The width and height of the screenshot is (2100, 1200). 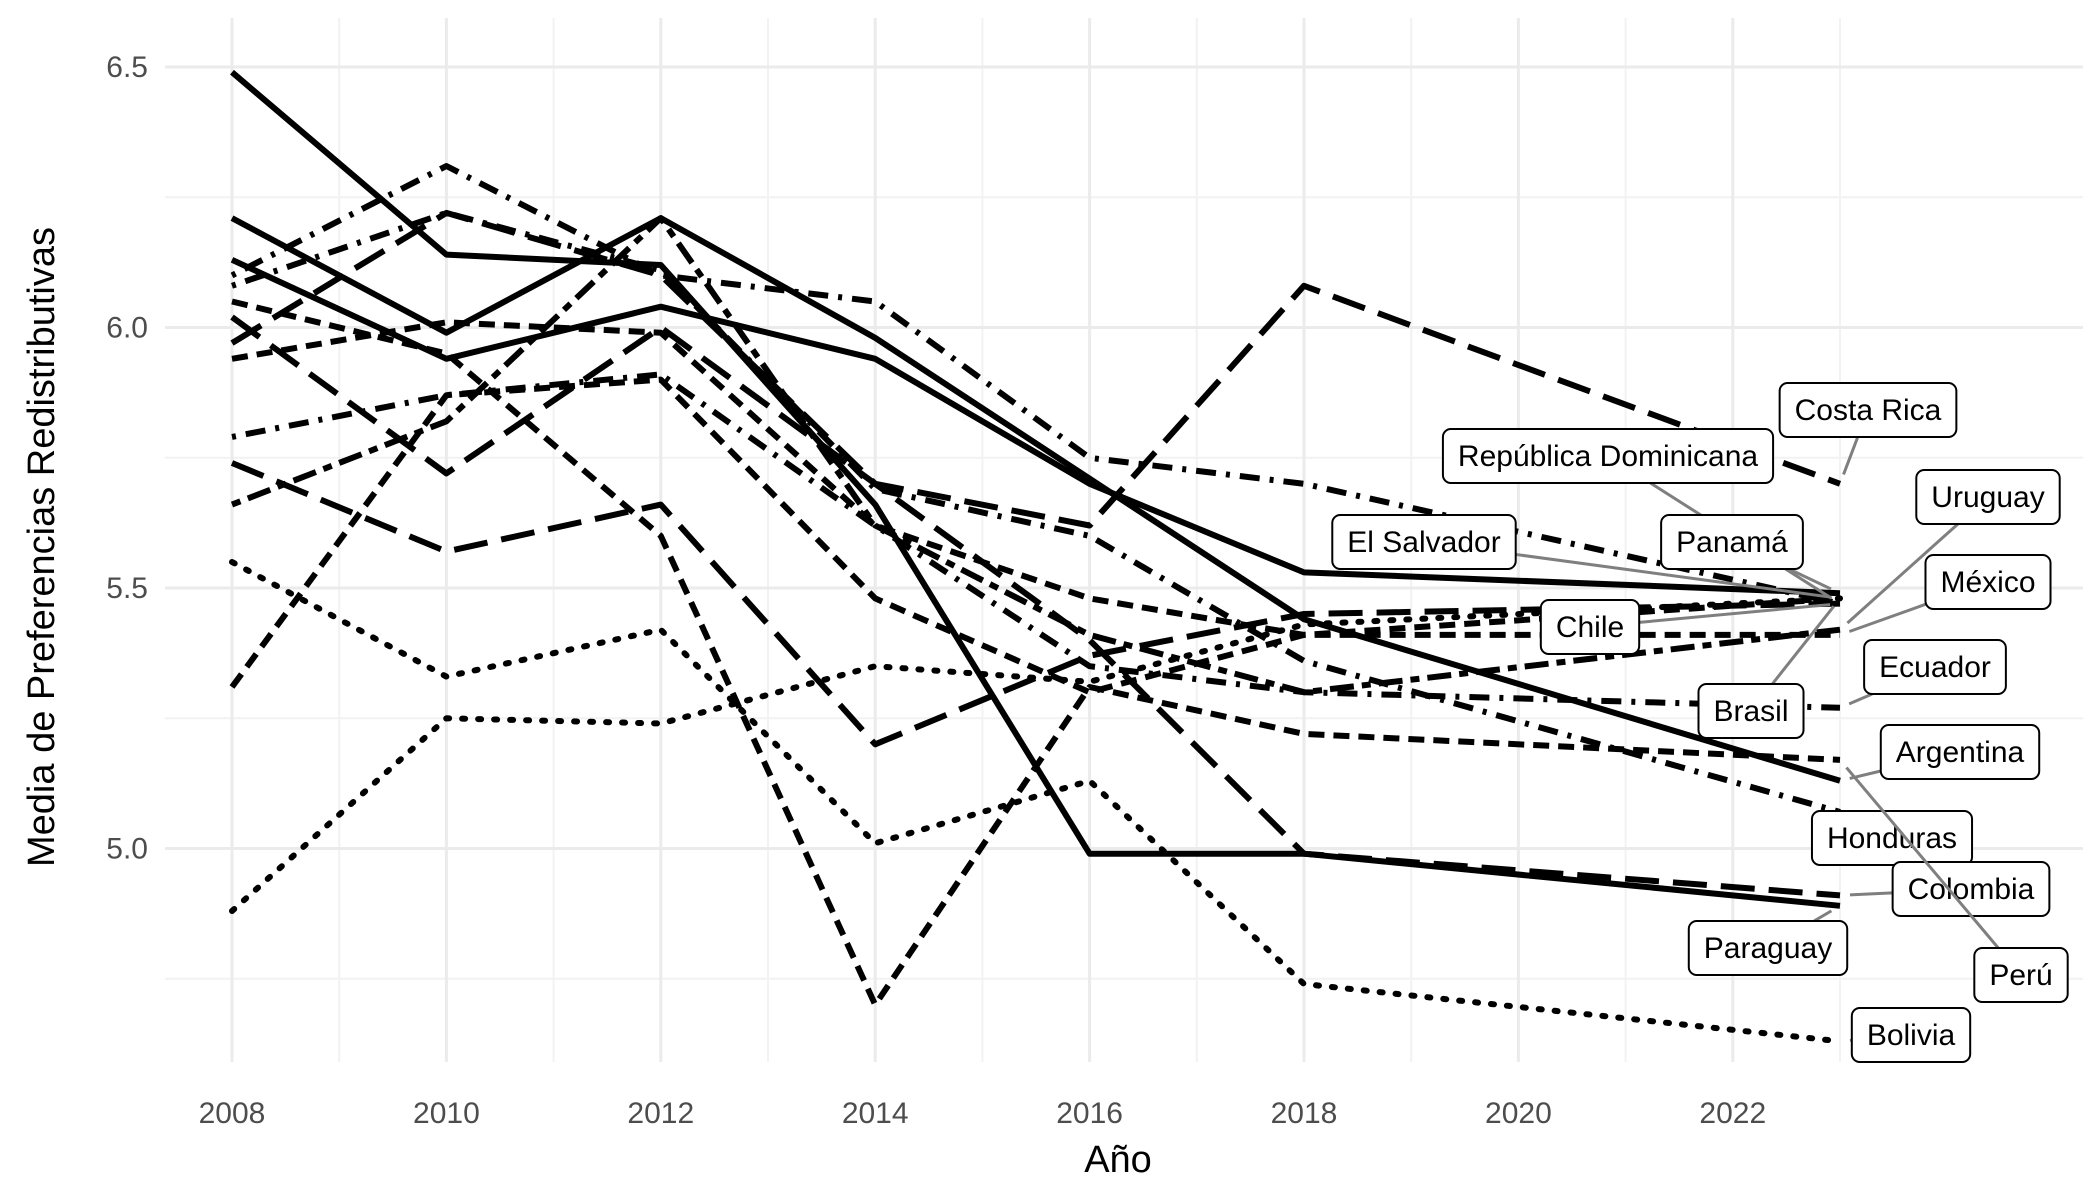 What do you see at coordinates (127, 67) in the screenshot?
I see `y-tick-label: 6.5` at bounding box center [127, 67].